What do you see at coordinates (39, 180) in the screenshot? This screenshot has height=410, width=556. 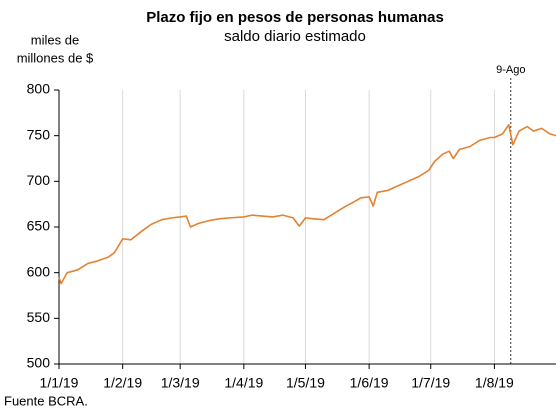 I see `y-tick-label: 700` at bounding box center [39, 180].